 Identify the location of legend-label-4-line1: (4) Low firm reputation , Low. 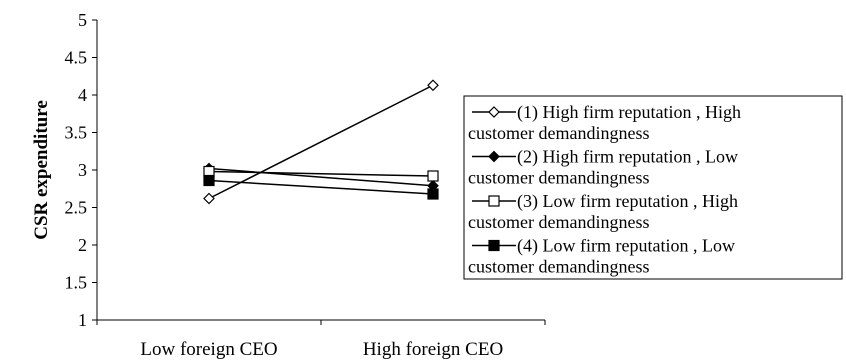
(626, 246).